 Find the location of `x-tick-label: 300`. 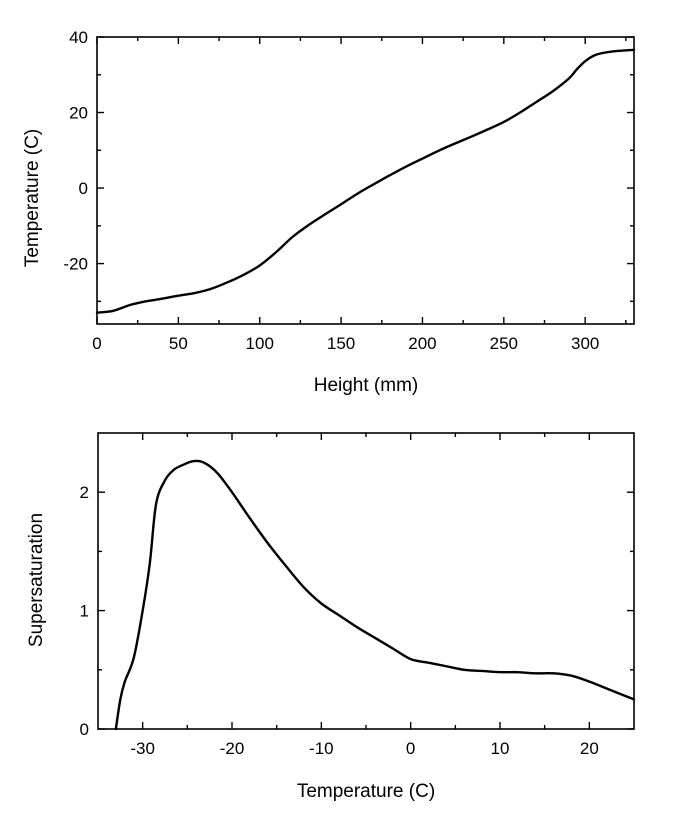

x-tick-label: 300 is located at coordinates (585, 343).